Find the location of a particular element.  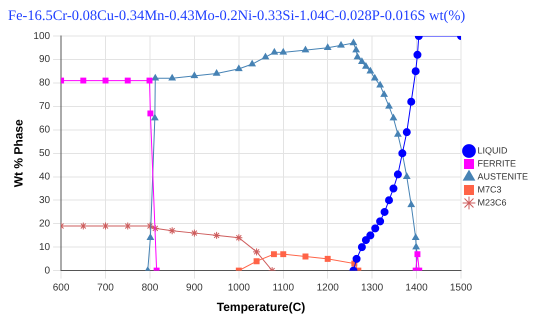

x-tick-label: 1500 is located at coordinates (461, 288).